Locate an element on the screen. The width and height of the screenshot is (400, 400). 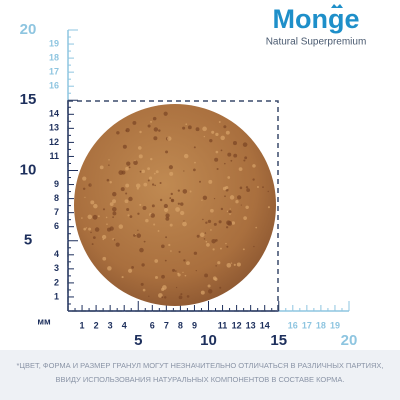
ruler-label-large: 20 is located at coordinates (28, 29).